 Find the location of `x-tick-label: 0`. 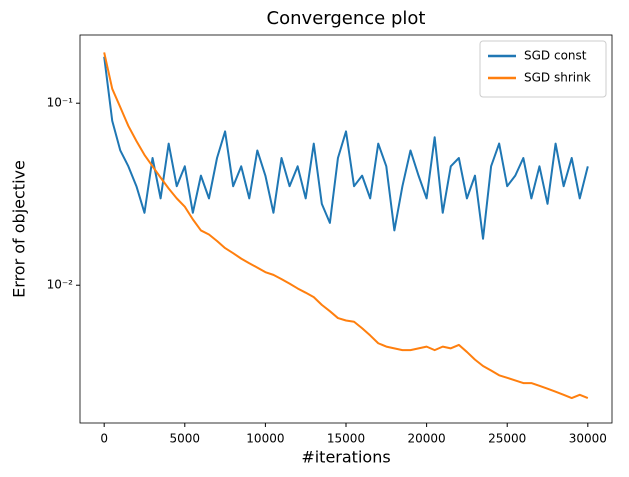

x-tick-label: 0 is located at coordinates (104, 439).